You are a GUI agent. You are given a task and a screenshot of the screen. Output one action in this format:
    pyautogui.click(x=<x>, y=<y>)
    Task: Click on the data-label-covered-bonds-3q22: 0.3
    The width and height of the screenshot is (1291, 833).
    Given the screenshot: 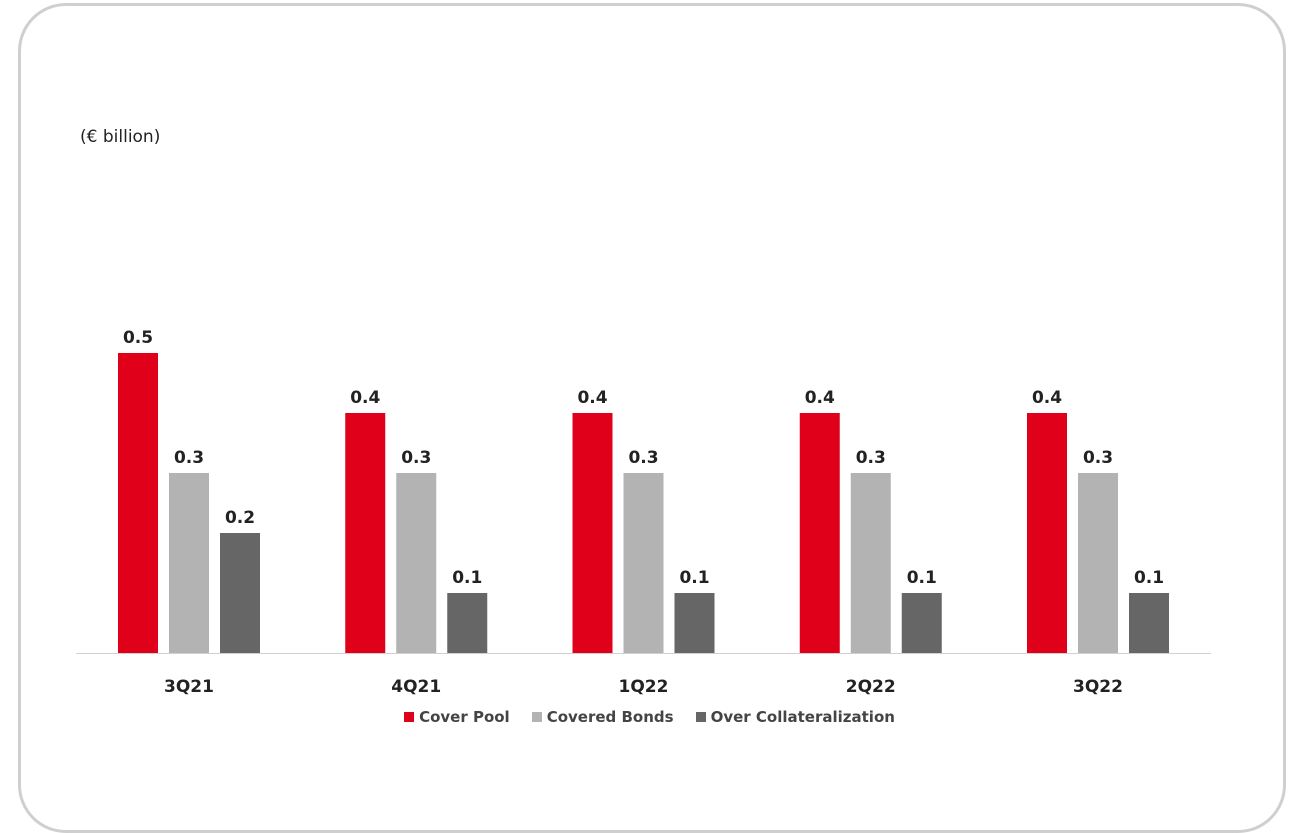 What is the action you would take?
    pyautogui.click(x=1098, y=458)
    